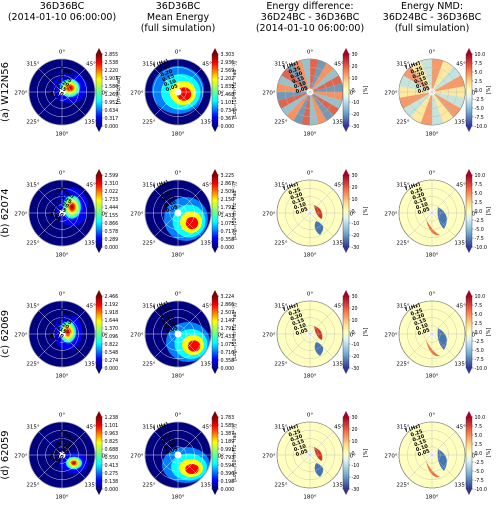  What do you see at coordinates (481, 127) in the screenshot?
I see `colorbar-tick-label: -10.0` at bounding box center [481, 127].